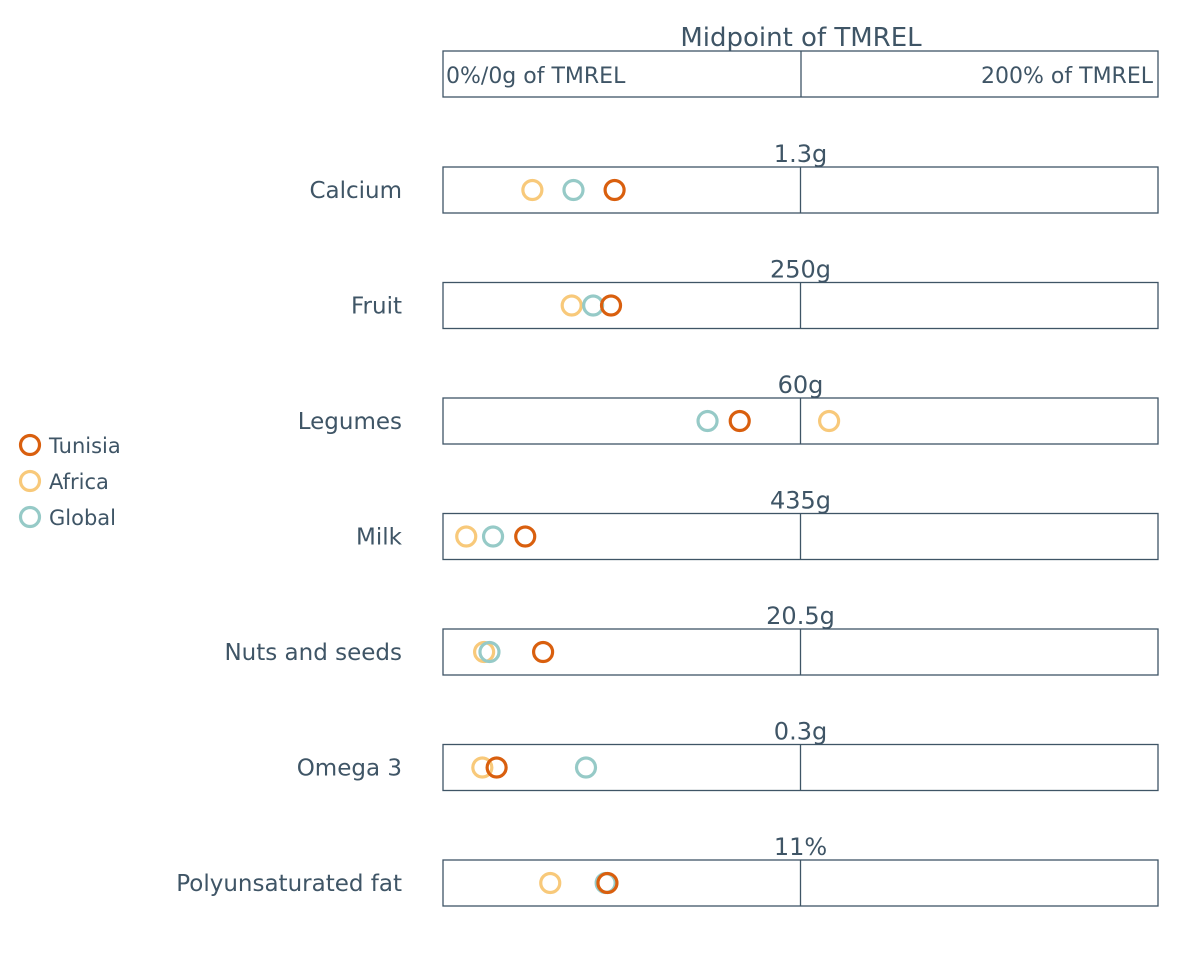  I want to click on legend-marker-tunisia, so click(30, 445).